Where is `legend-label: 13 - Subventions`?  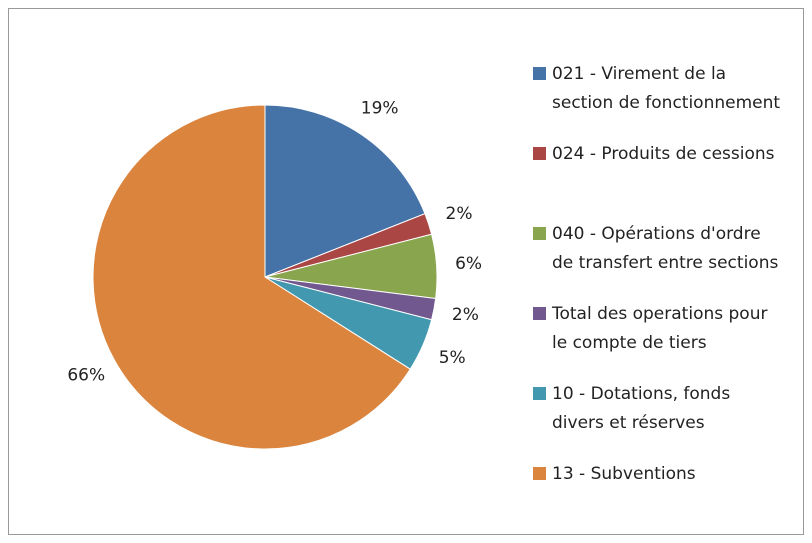 legend-label: 13 - Subventions is located at coordinates (624, 474).